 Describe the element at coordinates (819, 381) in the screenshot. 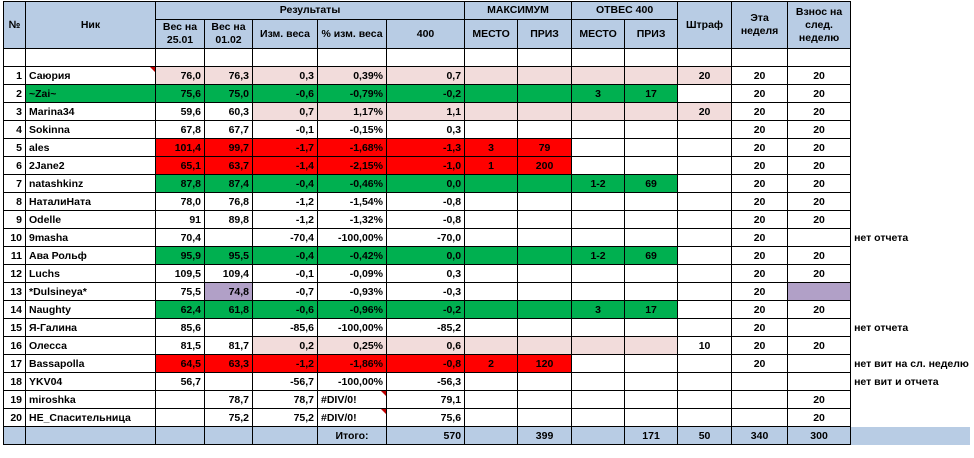

I see `cell-next` at that location.